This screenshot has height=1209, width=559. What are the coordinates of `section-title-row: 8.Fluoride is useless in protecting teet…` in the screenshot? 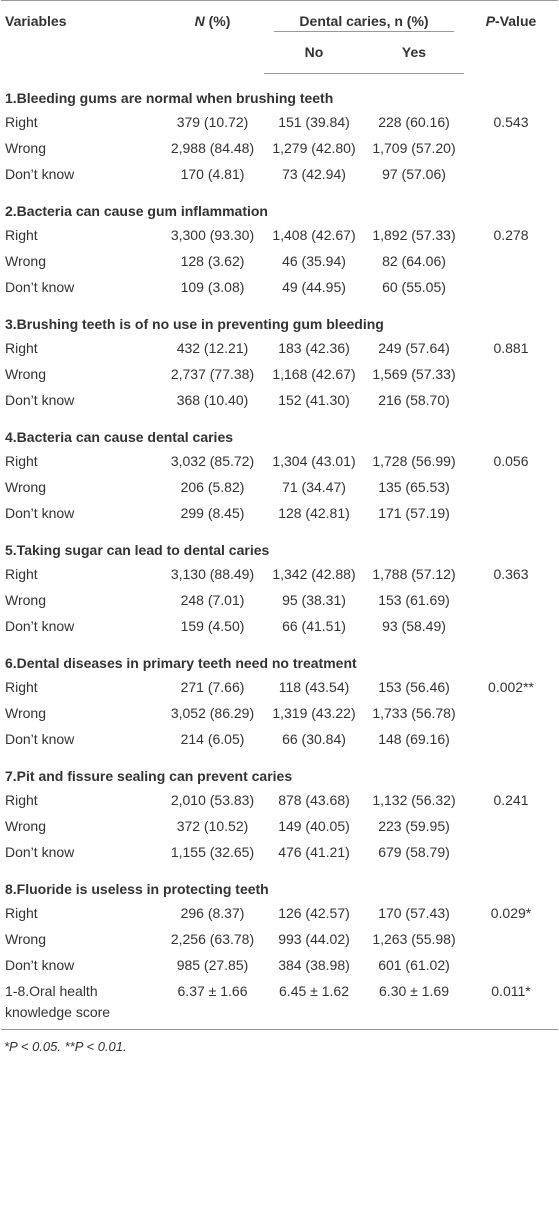 It's located at (279, 882).